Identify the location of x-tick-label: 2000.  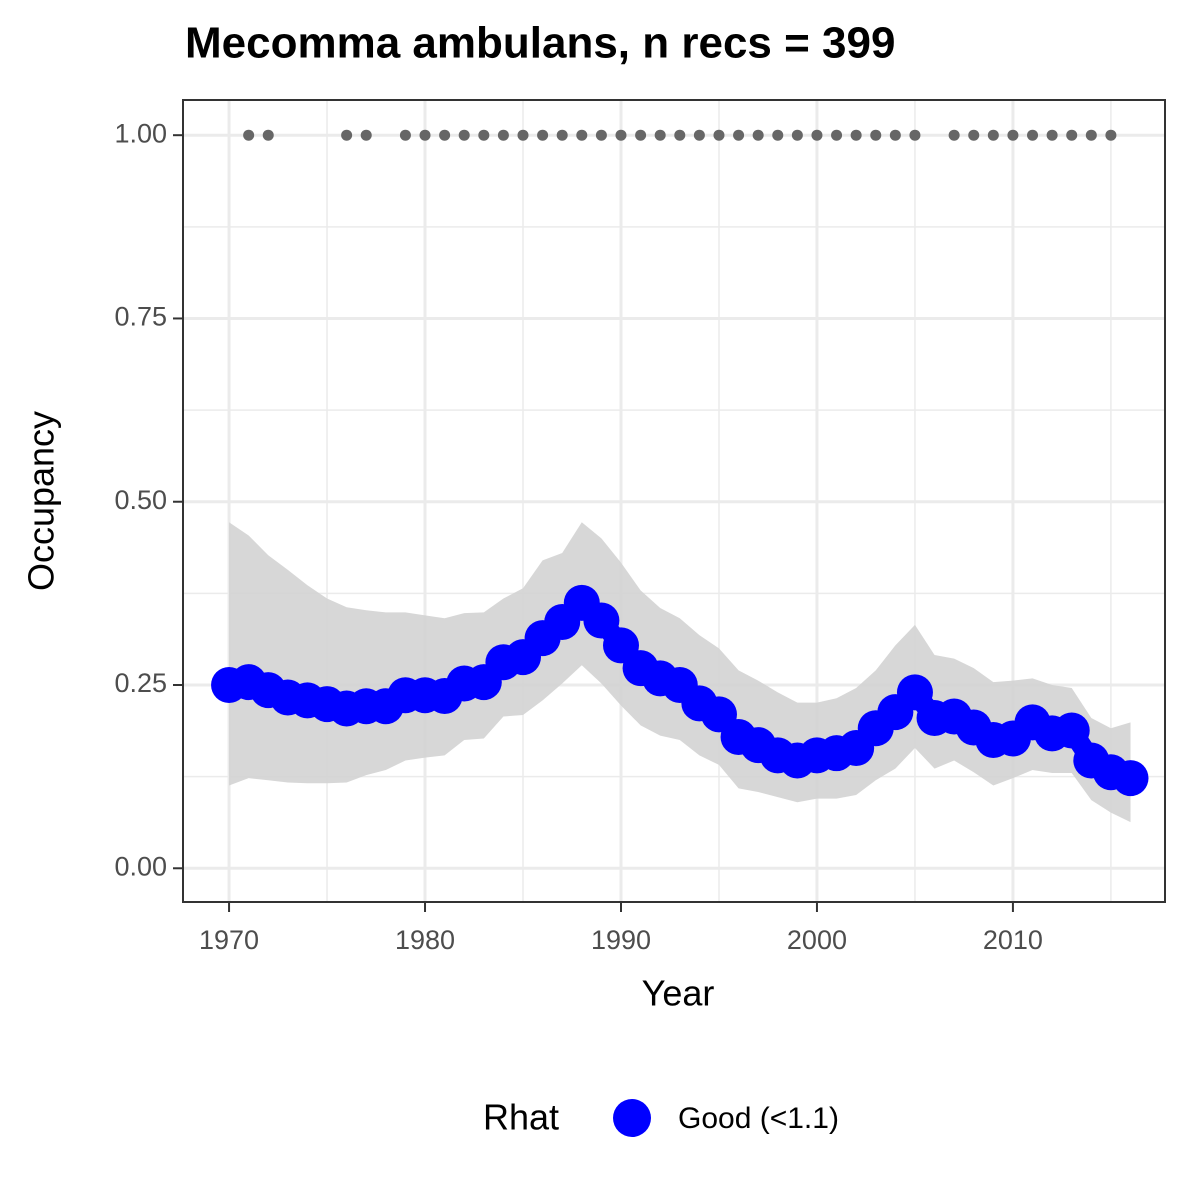
(817, 940).